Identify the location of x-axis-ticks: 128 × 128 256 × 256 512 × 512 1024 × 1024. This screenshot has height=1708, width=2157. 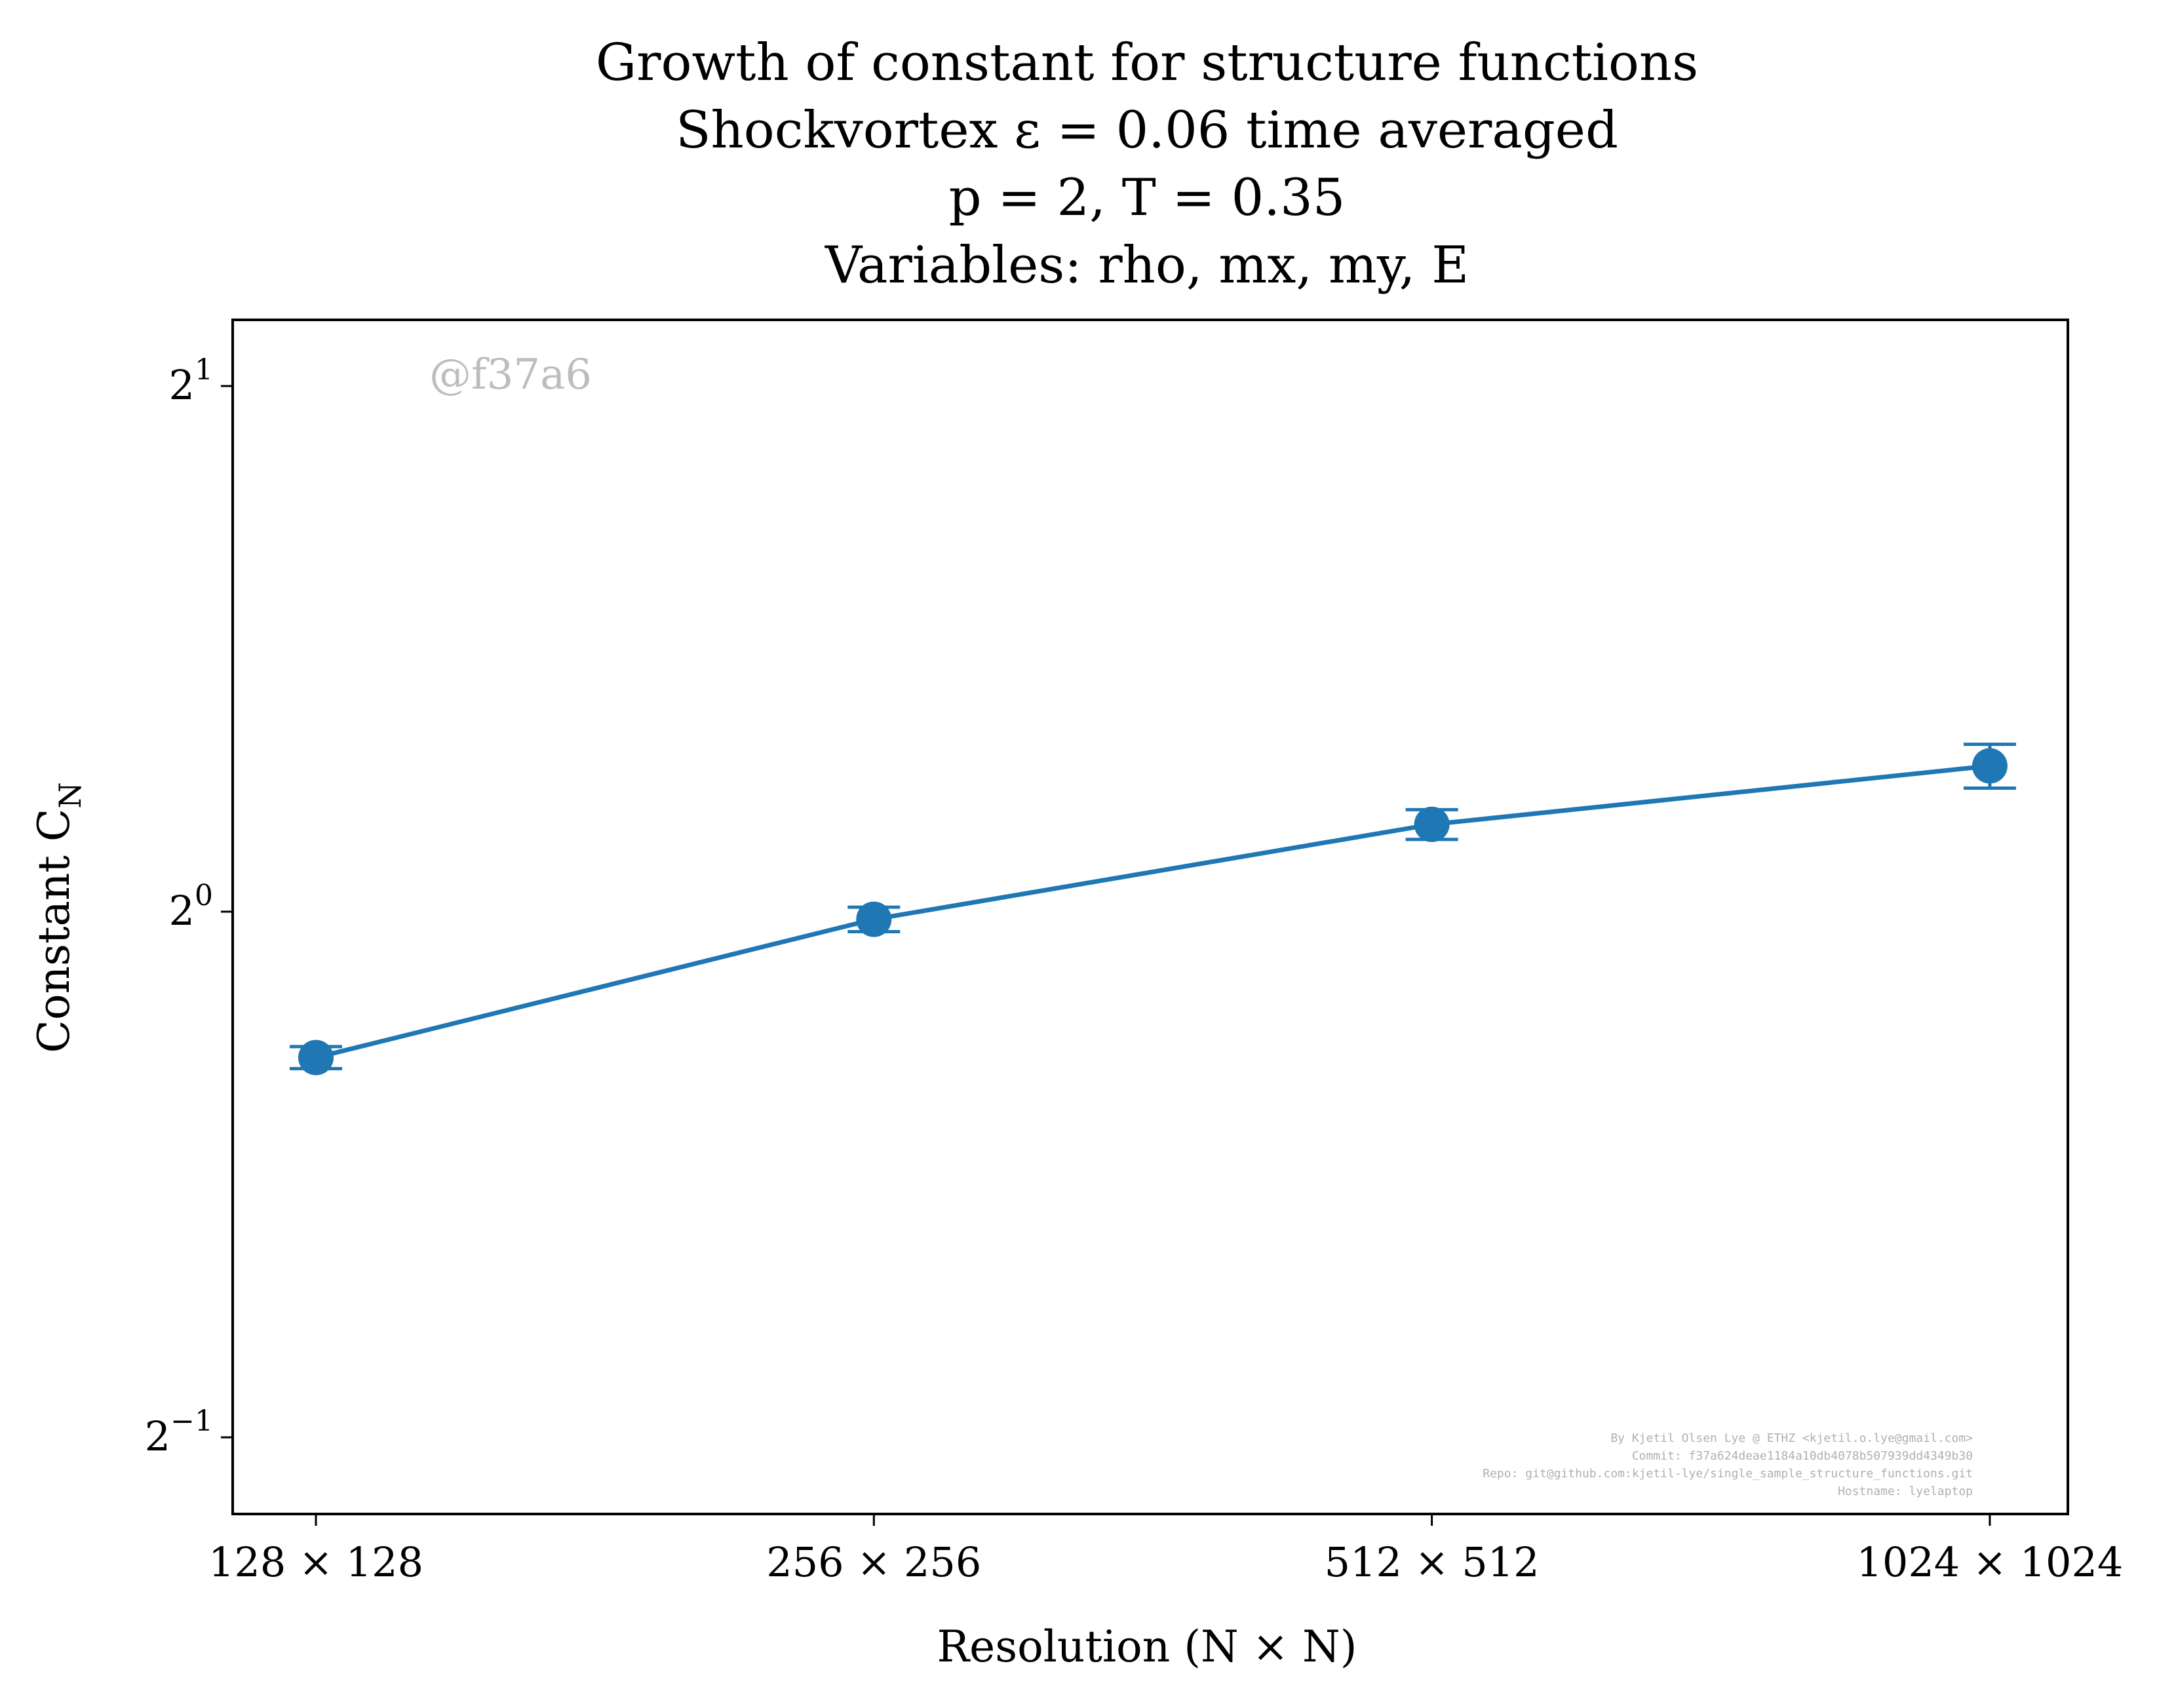
(1165, 1550).